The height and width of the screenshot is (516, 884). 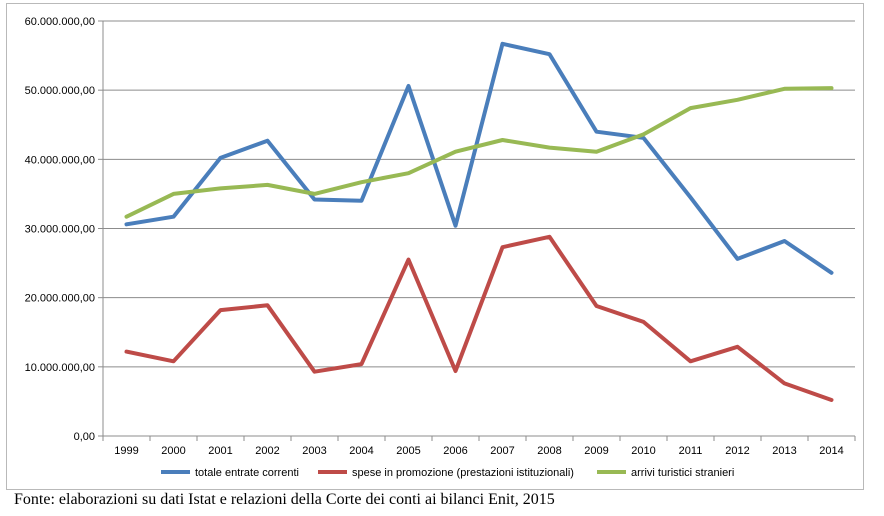 I want to click on x-tick-label: 2007, so click(x=502, y=451).